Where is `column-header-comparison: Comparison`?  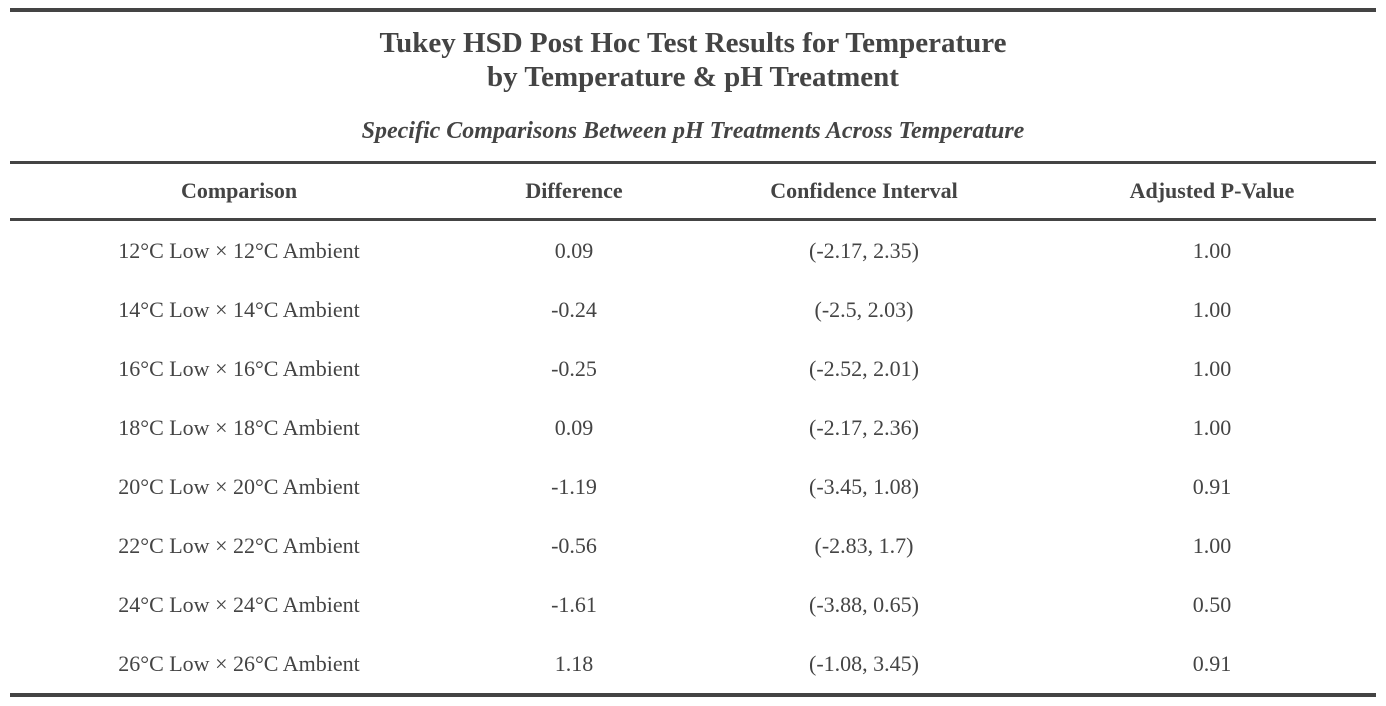 column-header-comparison: Comparison is located at coordinates (239, 190).